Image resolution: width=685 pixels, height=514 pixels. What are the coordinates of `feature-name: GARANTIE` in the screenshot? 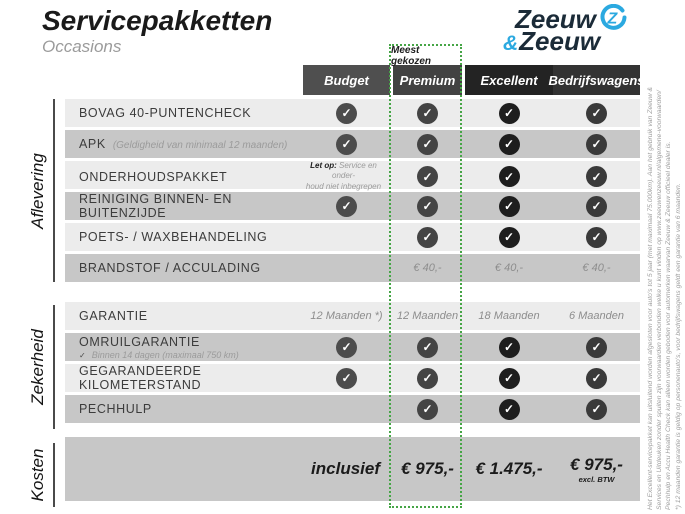 It's located at (113, 316).